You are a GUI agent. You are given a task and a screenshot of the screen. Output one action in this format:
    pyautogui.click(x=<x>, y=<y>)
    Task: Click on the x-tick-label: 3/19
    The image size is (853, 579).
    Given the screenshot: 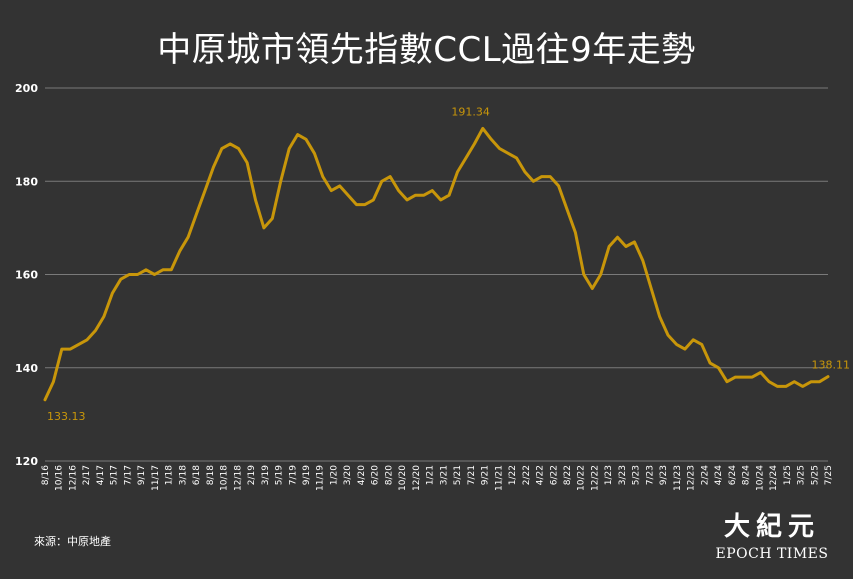 What is the action you would take?
    pyautogui.click(x=266, y=475)
    